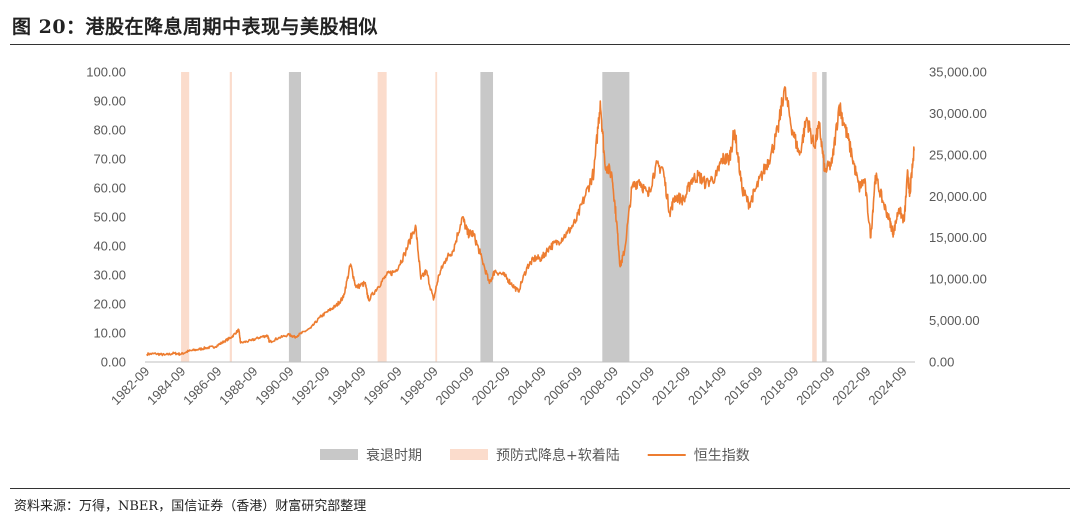  What do you see at coordinates (109, 101) in the screenshot?
I see `left-tick-label: 90.00` at bounding box center [109, 101].